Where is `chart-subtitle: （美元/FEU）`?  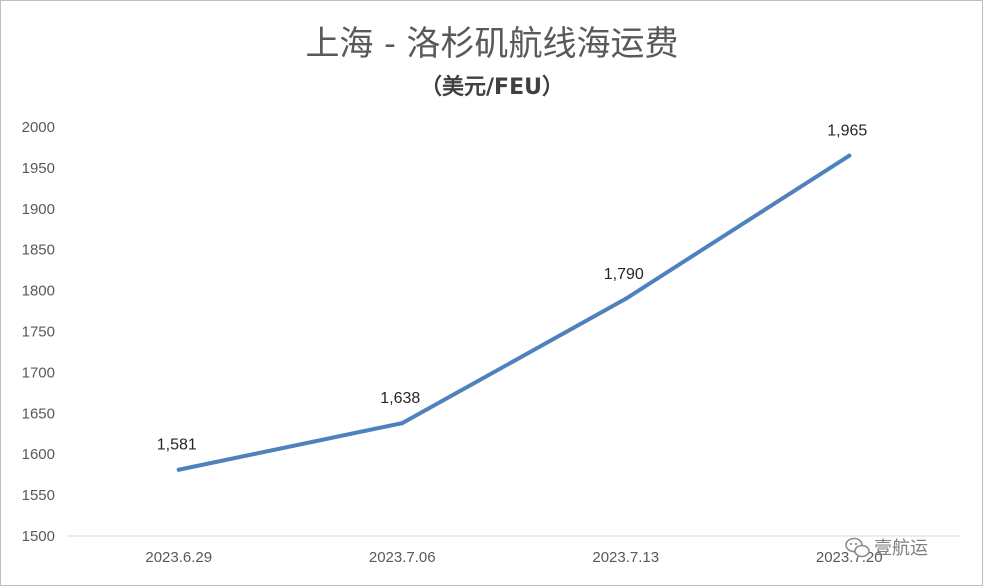
chart-subtitle: （美元/FEU） is located at coordinates (492, 87).